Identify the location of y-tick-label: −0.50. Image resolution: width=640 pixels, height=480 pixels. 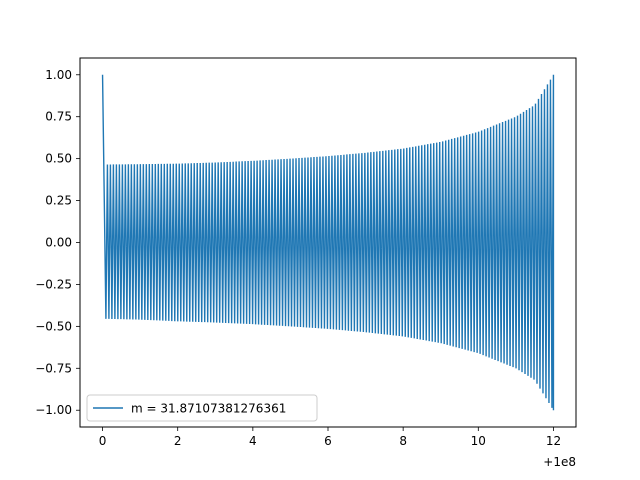
(53, 326).